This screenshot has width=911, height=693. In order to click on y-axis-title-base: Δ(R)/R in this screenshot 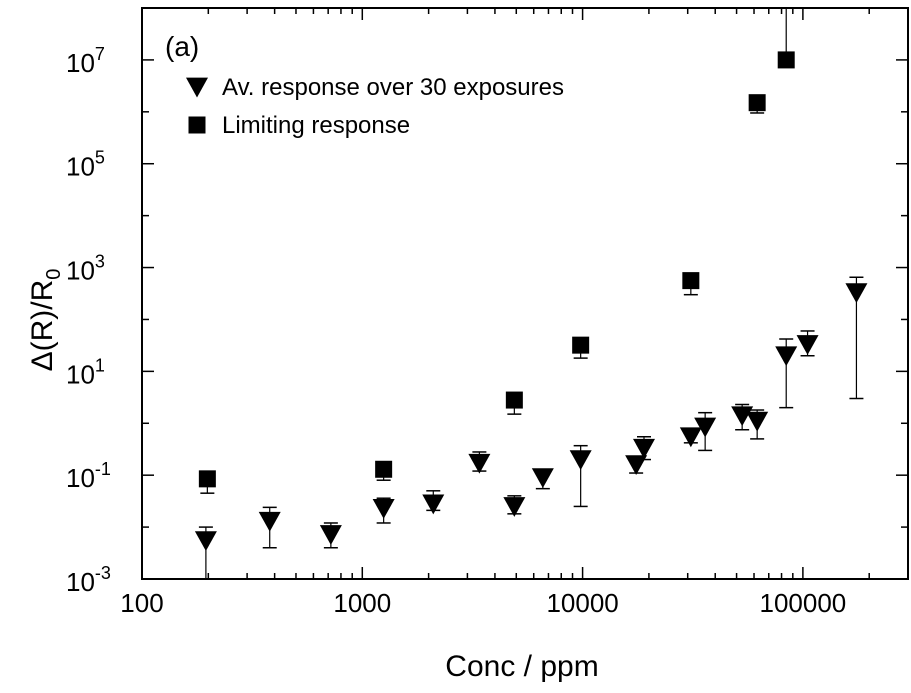, I will do `click(42, 326)`.